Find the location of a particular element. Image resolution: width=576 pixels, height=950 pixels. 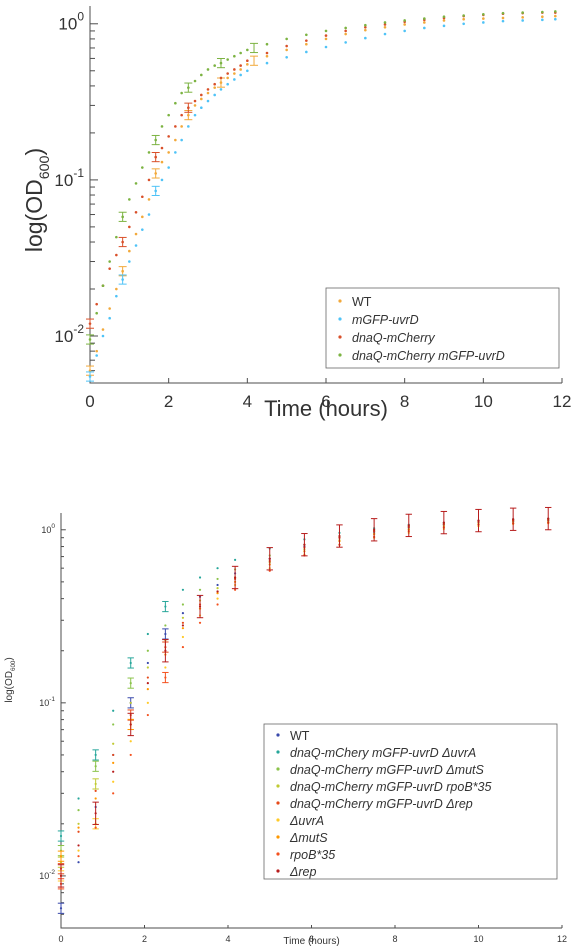

x-tick-label: 0 is located at coordinates (89, 401).